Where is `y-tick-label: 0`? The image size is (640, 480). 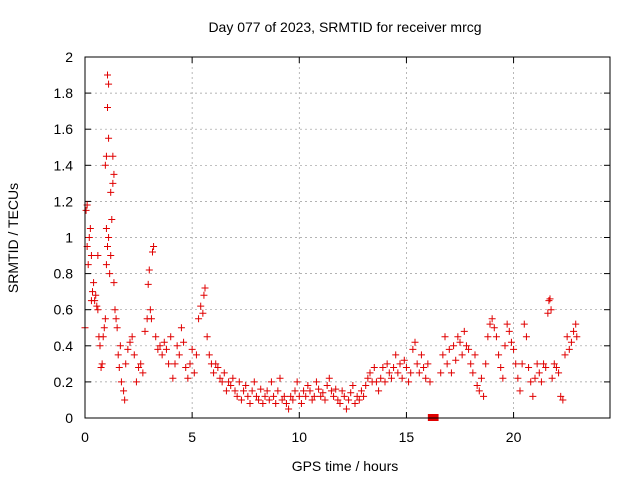
y-tick-label: 0 is located at coordinates (69, 418).